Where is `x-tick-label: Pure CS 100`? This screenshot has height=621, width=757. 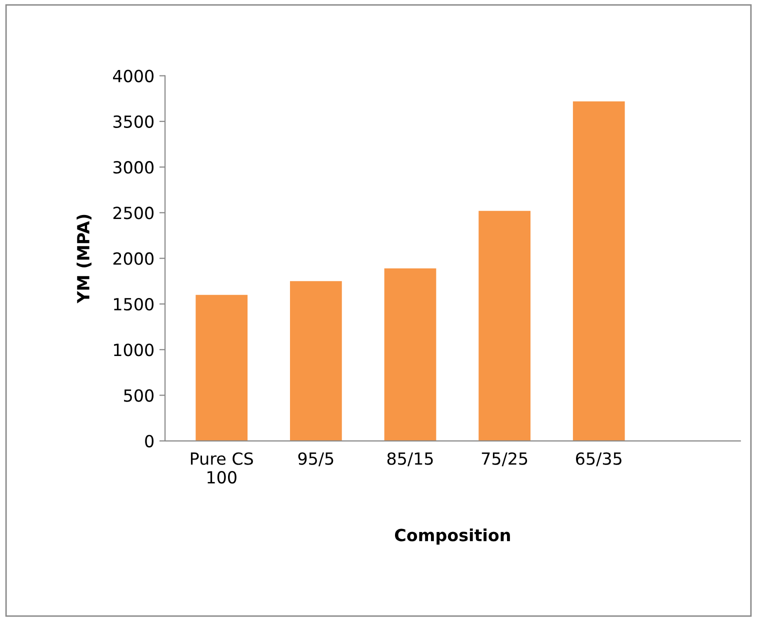
x-tick-label: Pure CS 100 is located at coordinates (221, 468).